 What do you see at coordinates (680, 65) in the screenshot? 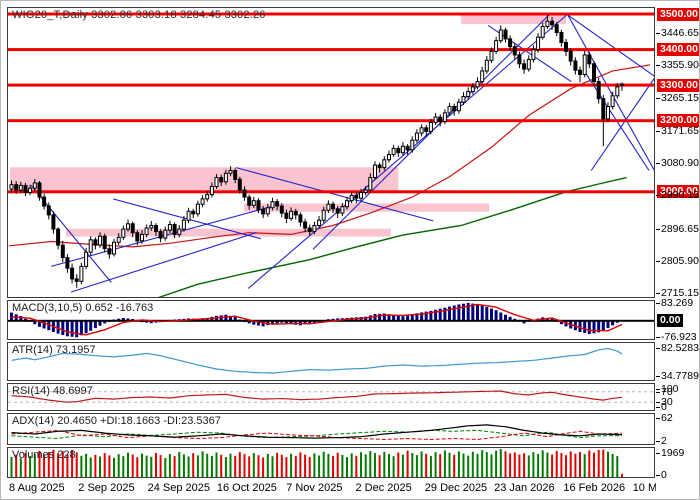
I see `price-tick-label: 3355.90` at bounding box center [680, 65].